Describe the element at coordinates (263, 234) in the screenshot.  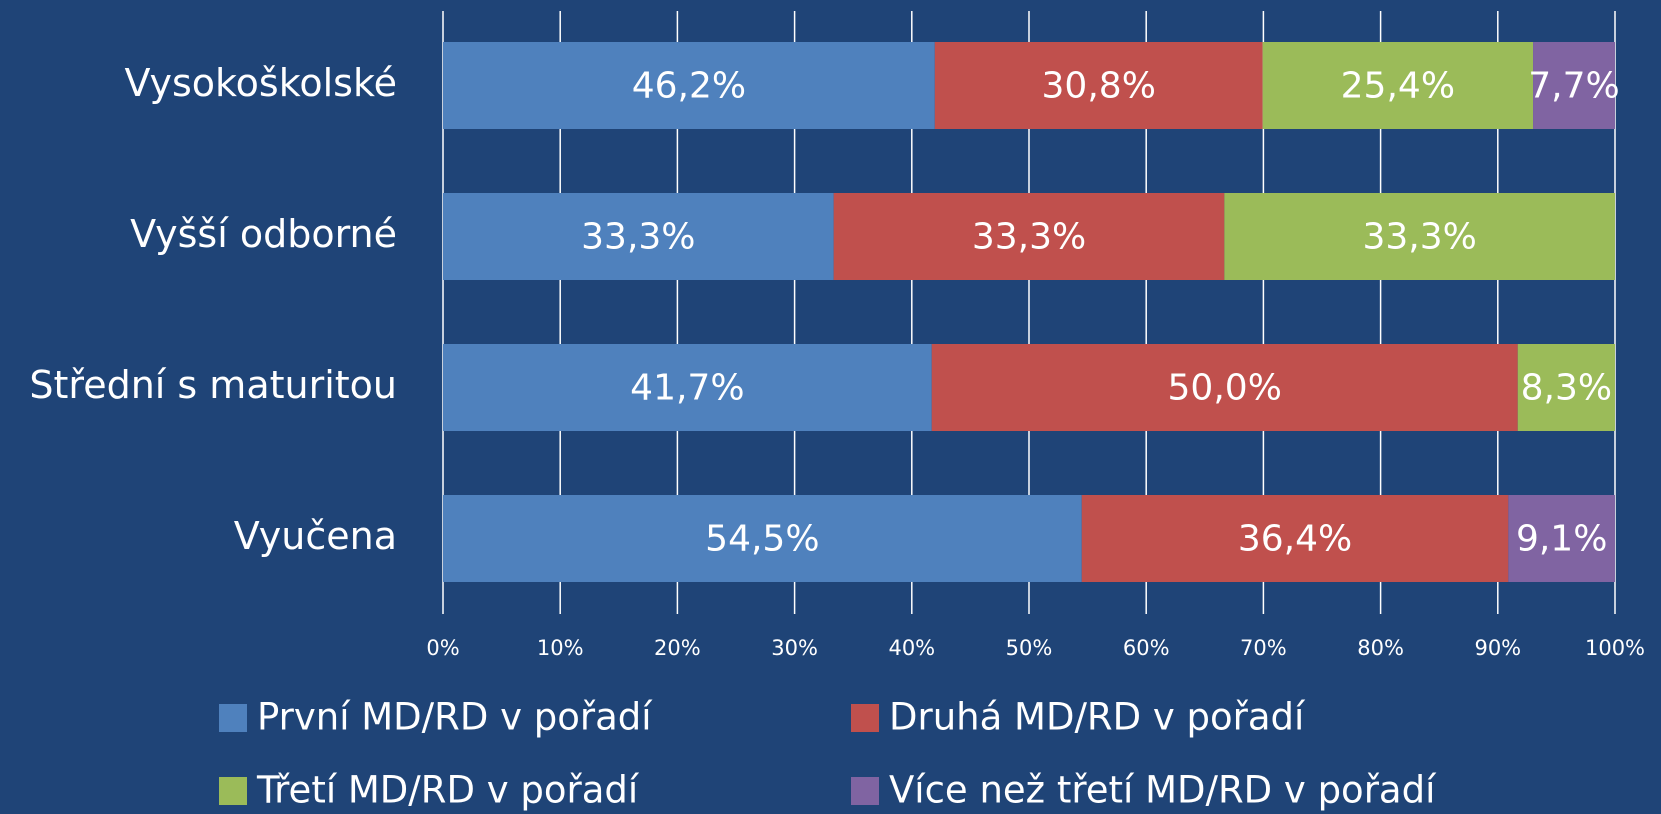
I see `y-tick-label: Vyšší odborné` at that location.